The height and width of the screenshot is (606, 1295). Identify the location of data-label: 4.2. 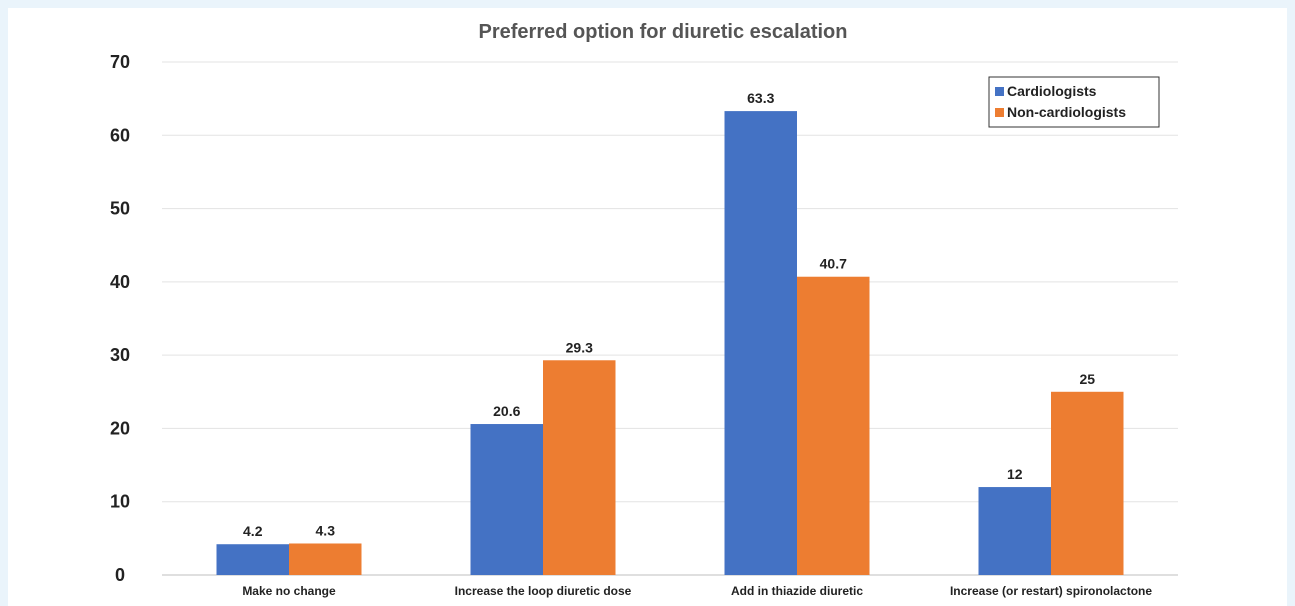
(253, 531).